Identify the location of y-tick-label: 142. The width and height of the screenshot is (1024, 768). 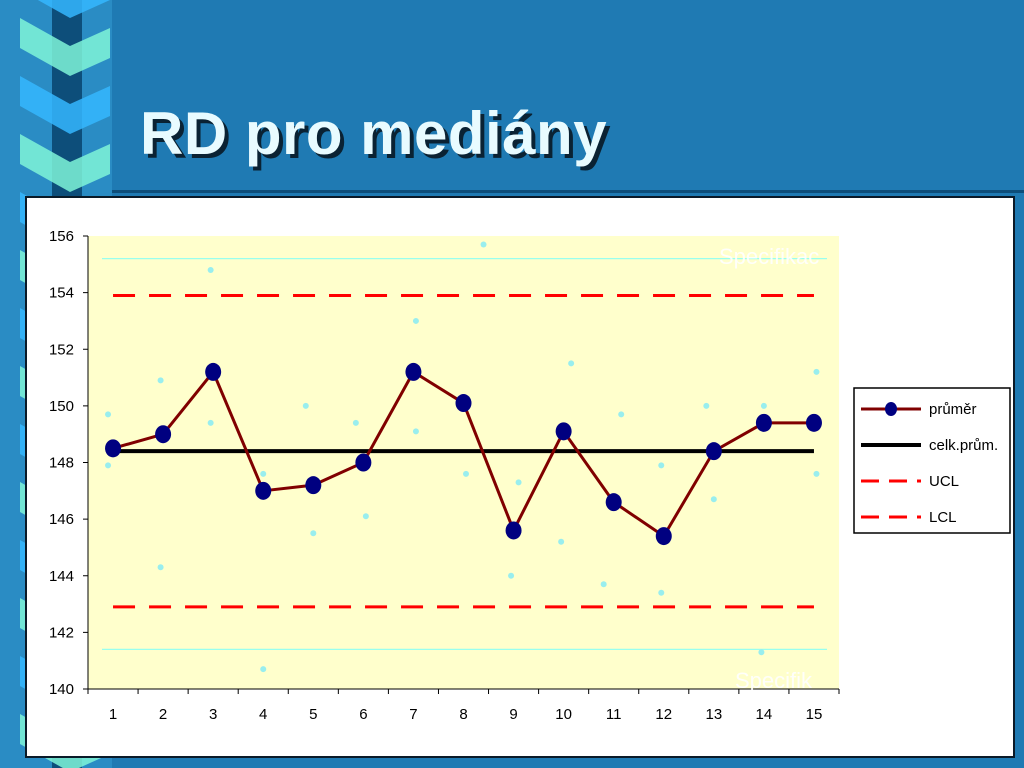
(61, 632).